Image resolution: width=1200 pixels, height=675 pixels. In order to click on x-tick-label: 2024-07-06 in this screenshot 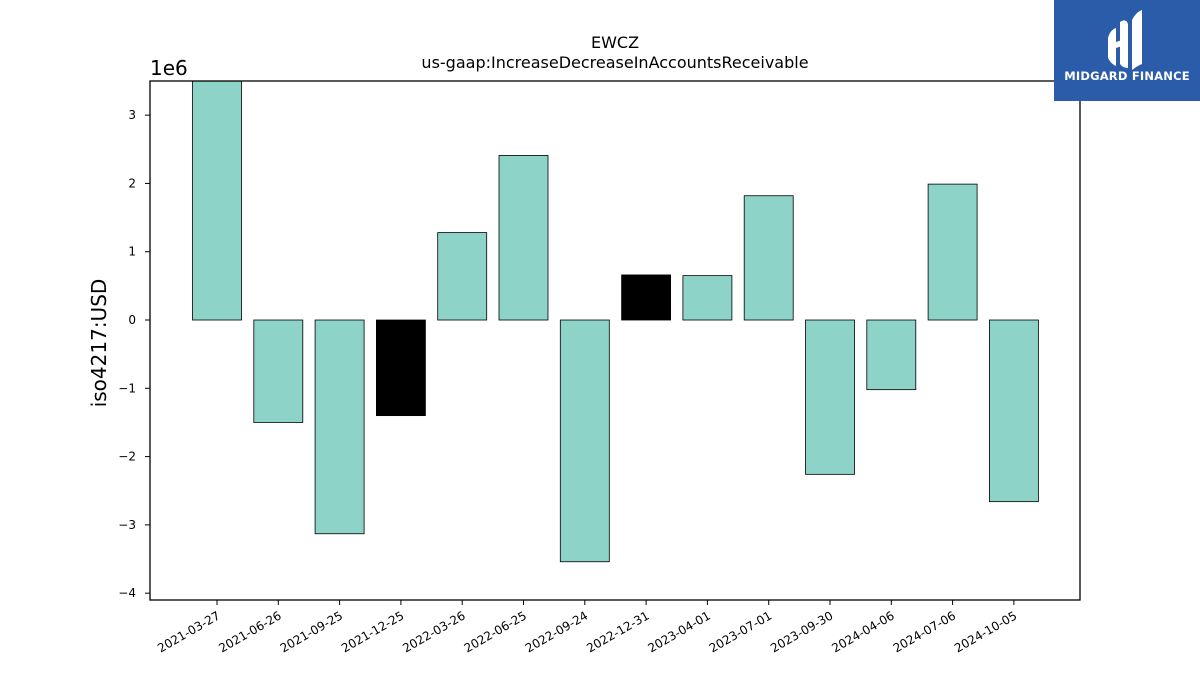, I will do `click(924, 631)`.